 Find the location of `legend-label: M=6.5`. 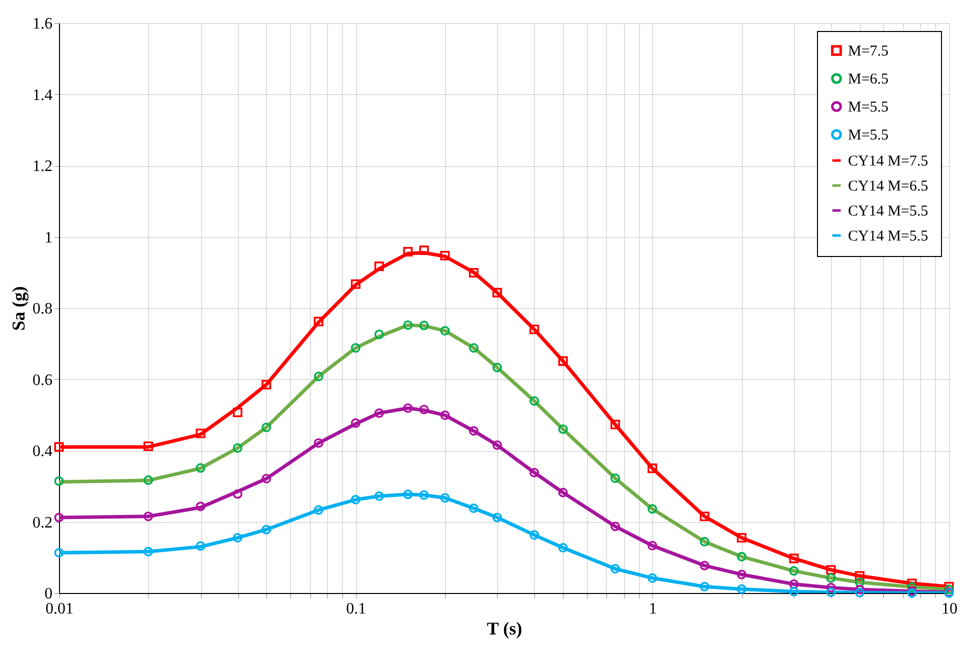

legend-label: M=6.5 is located at coordinates (868, 80).